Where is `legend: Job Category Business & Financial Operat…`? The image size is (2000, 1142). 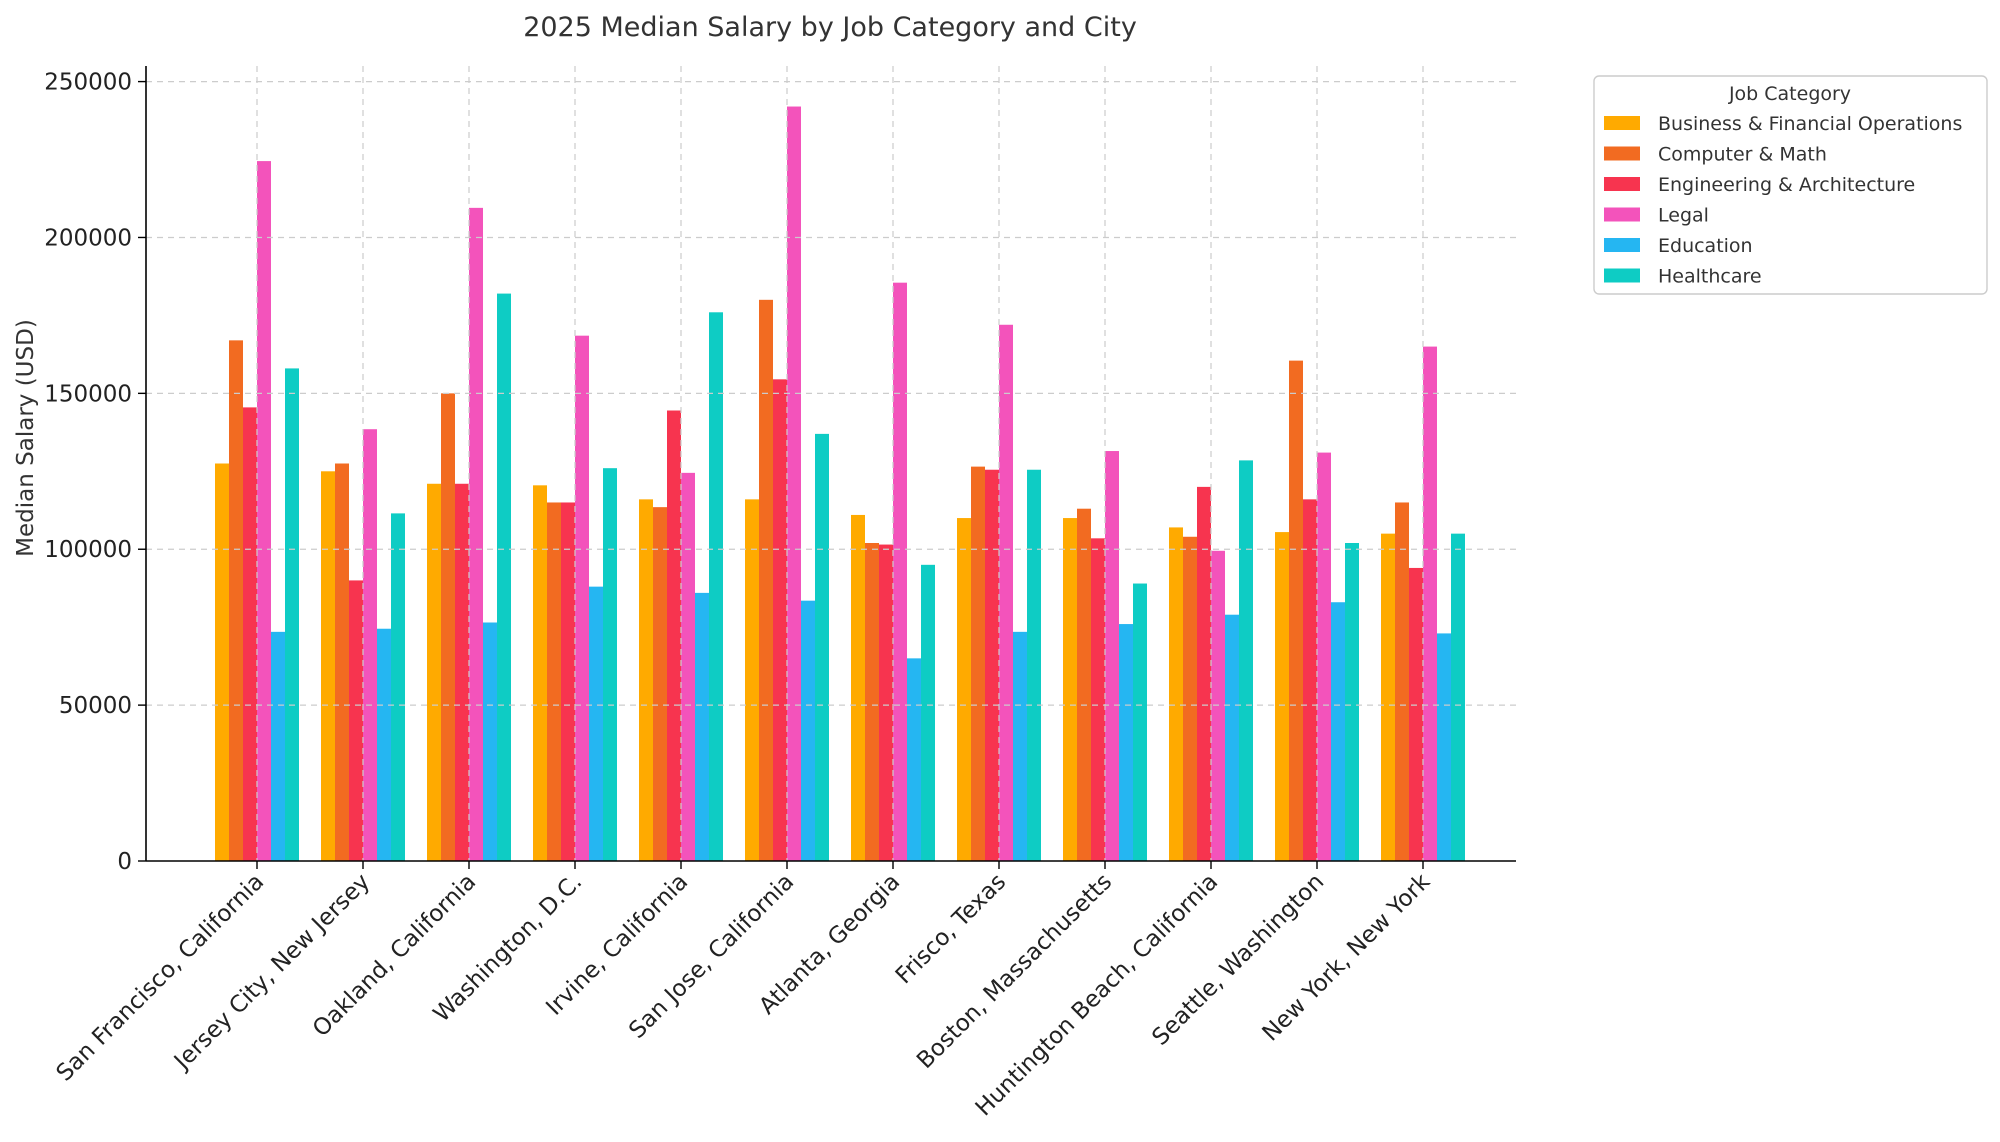
legend: Job Category Business & Financial Operat… is located at coordinates (1790, 185).